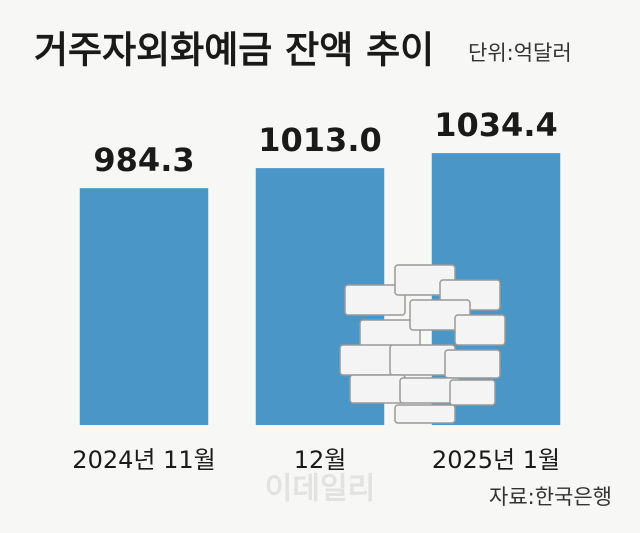 The height and width of the screenshot is (533, 640). Describe the element at coordinates (320, 460) in the screenshot. I see `x-tick-label: 12월` at that location.